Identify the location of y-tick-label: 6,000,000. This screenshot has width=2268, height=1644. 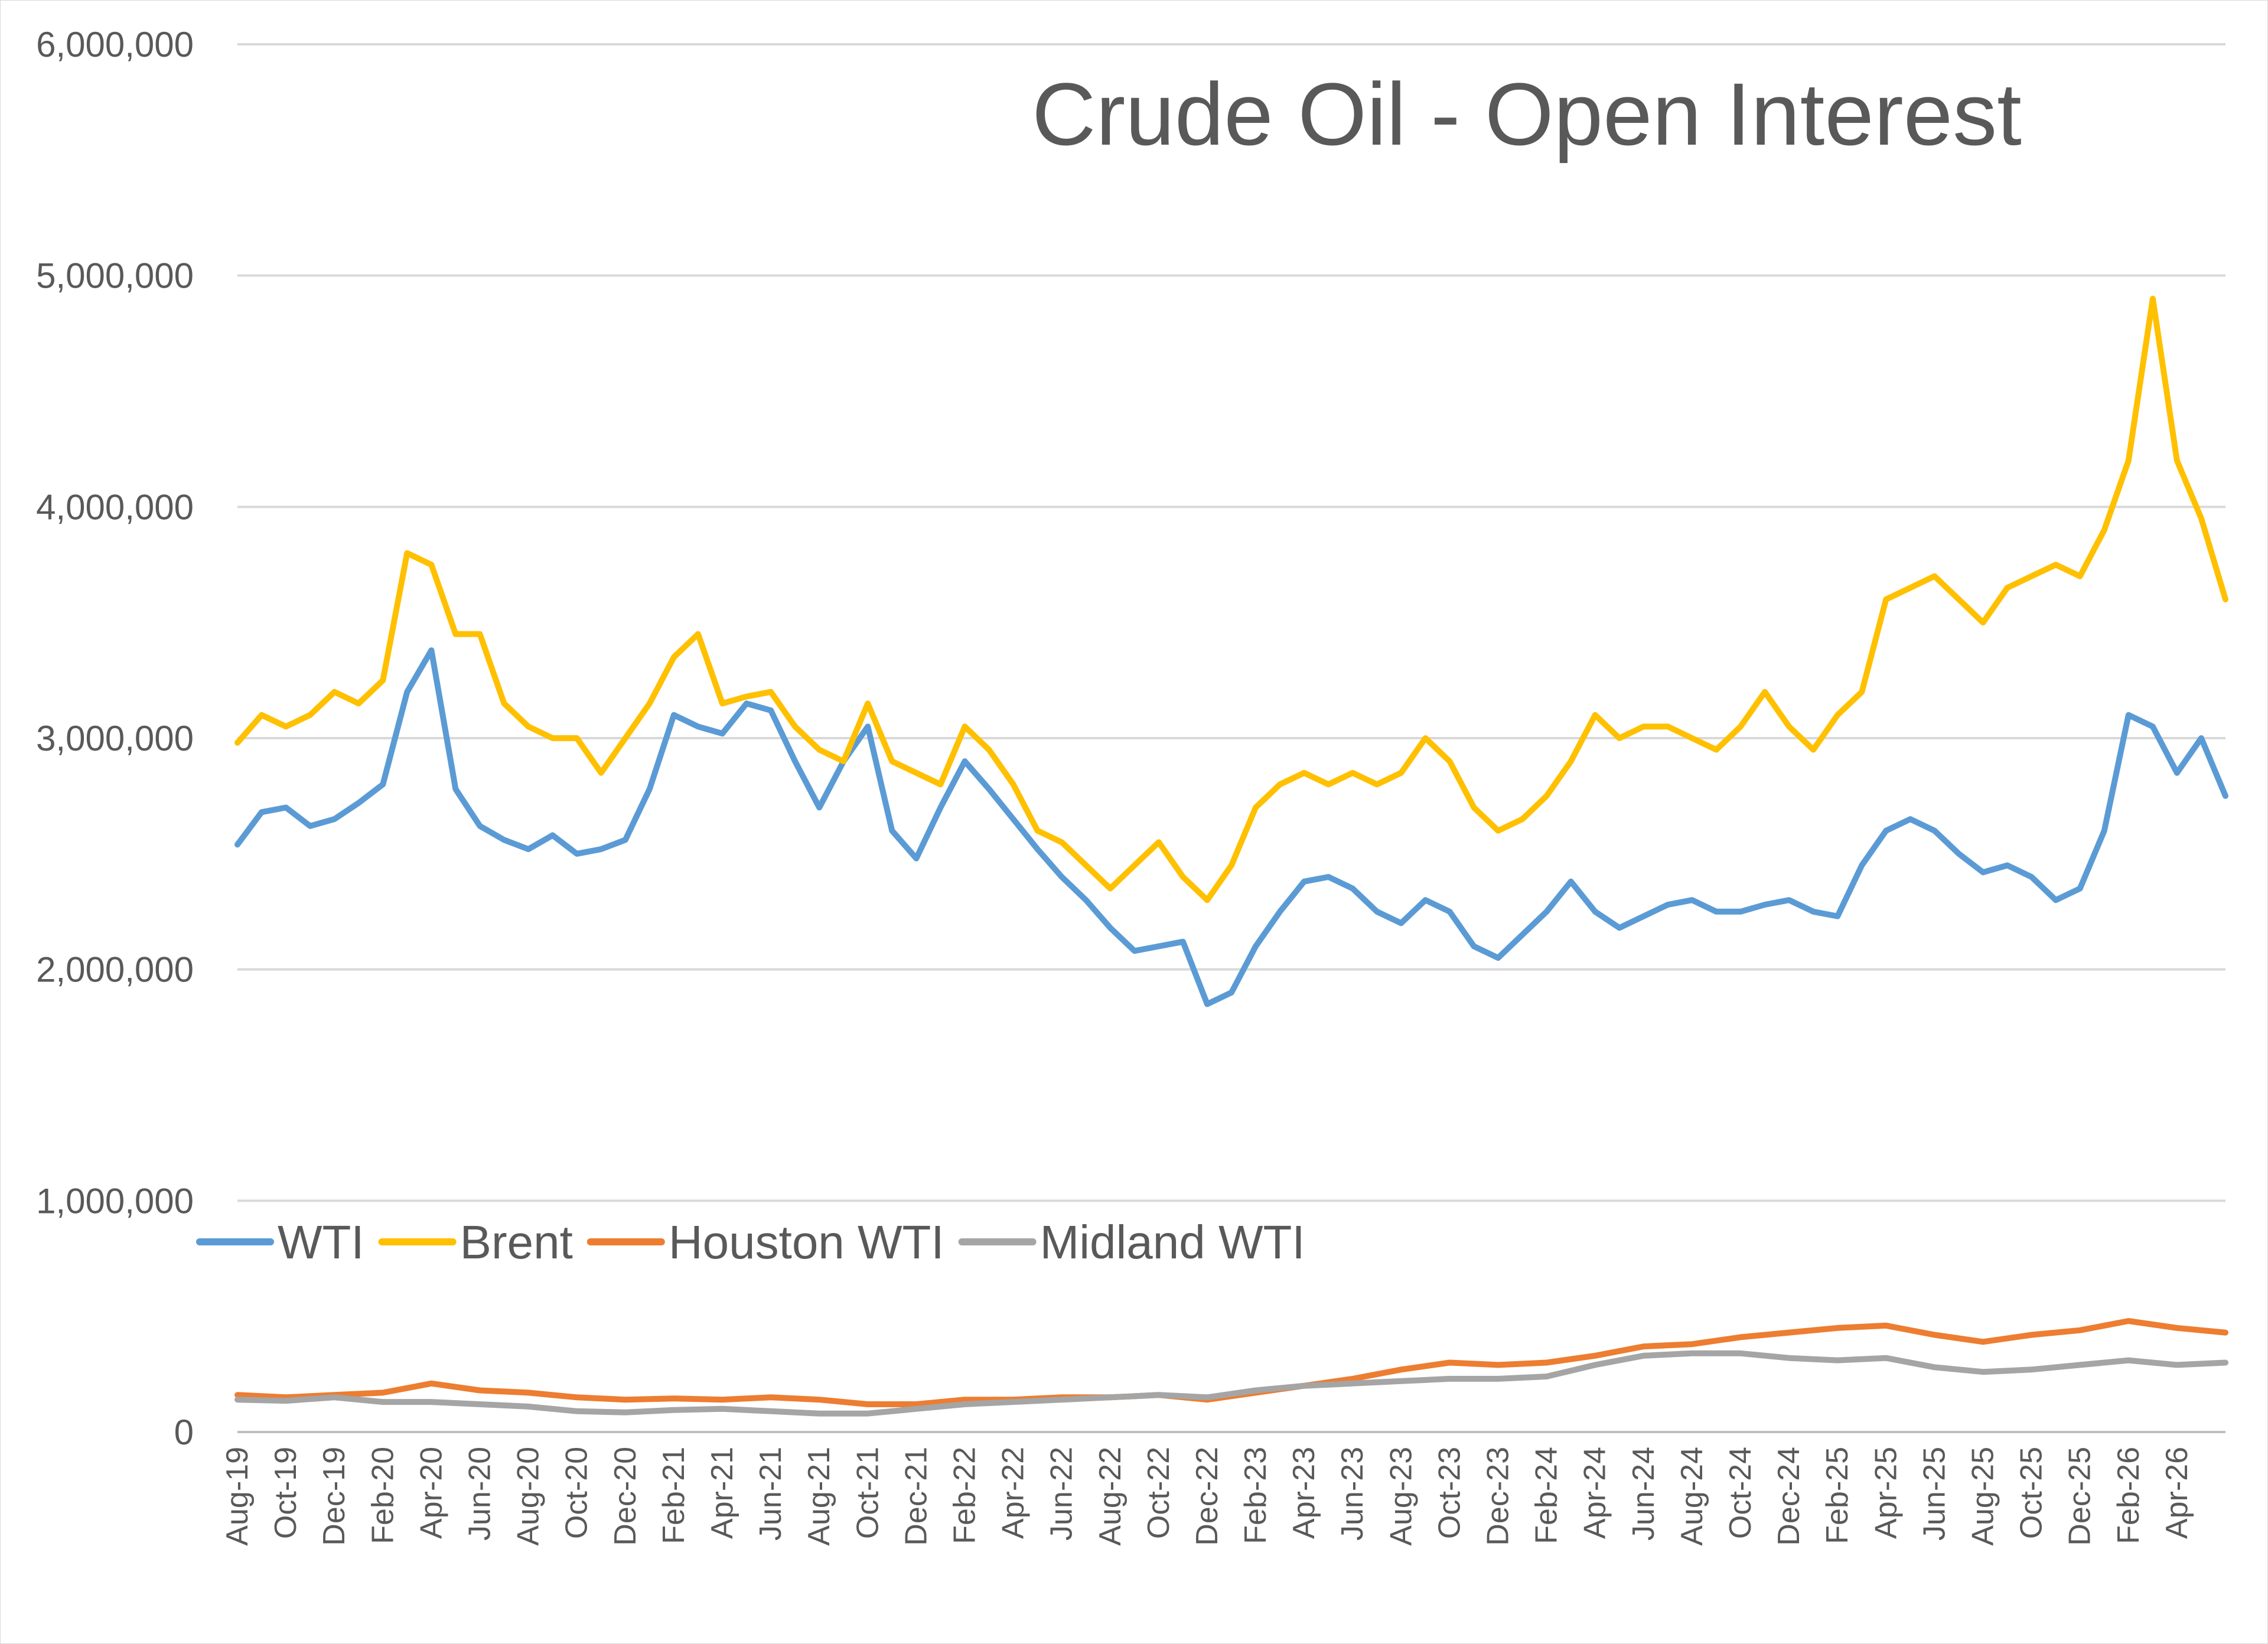
(115, 44).